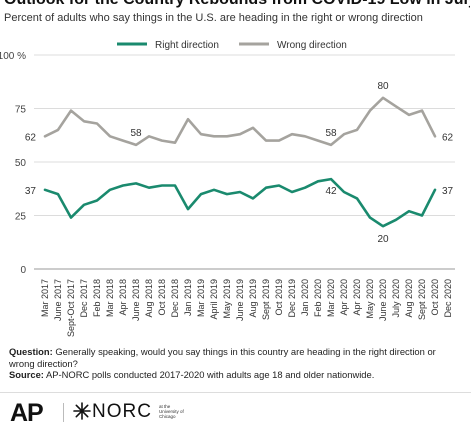  What do you see at coordinates (383, 86) in the screenshot?
I see `data-label: 80` at bounding box center [383, 86].